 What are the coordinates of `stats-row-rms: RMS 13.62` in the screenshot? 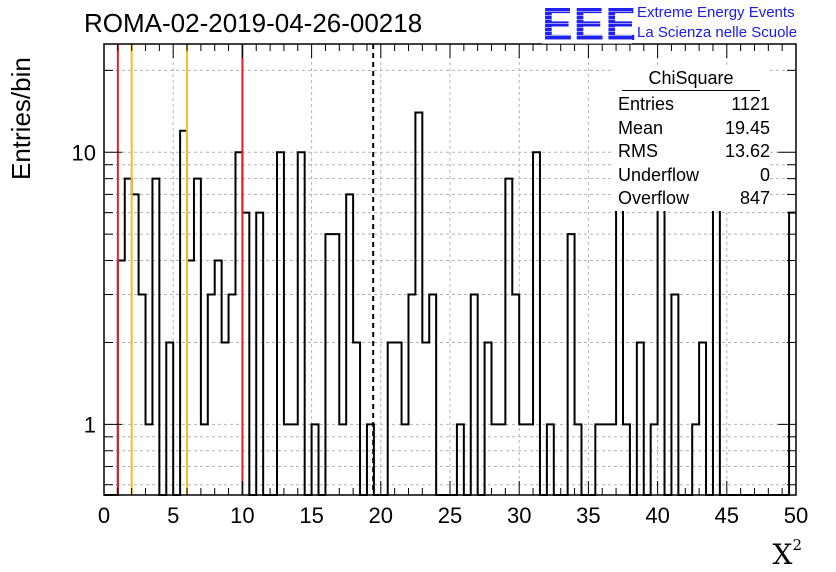 It's located at (691, 152).